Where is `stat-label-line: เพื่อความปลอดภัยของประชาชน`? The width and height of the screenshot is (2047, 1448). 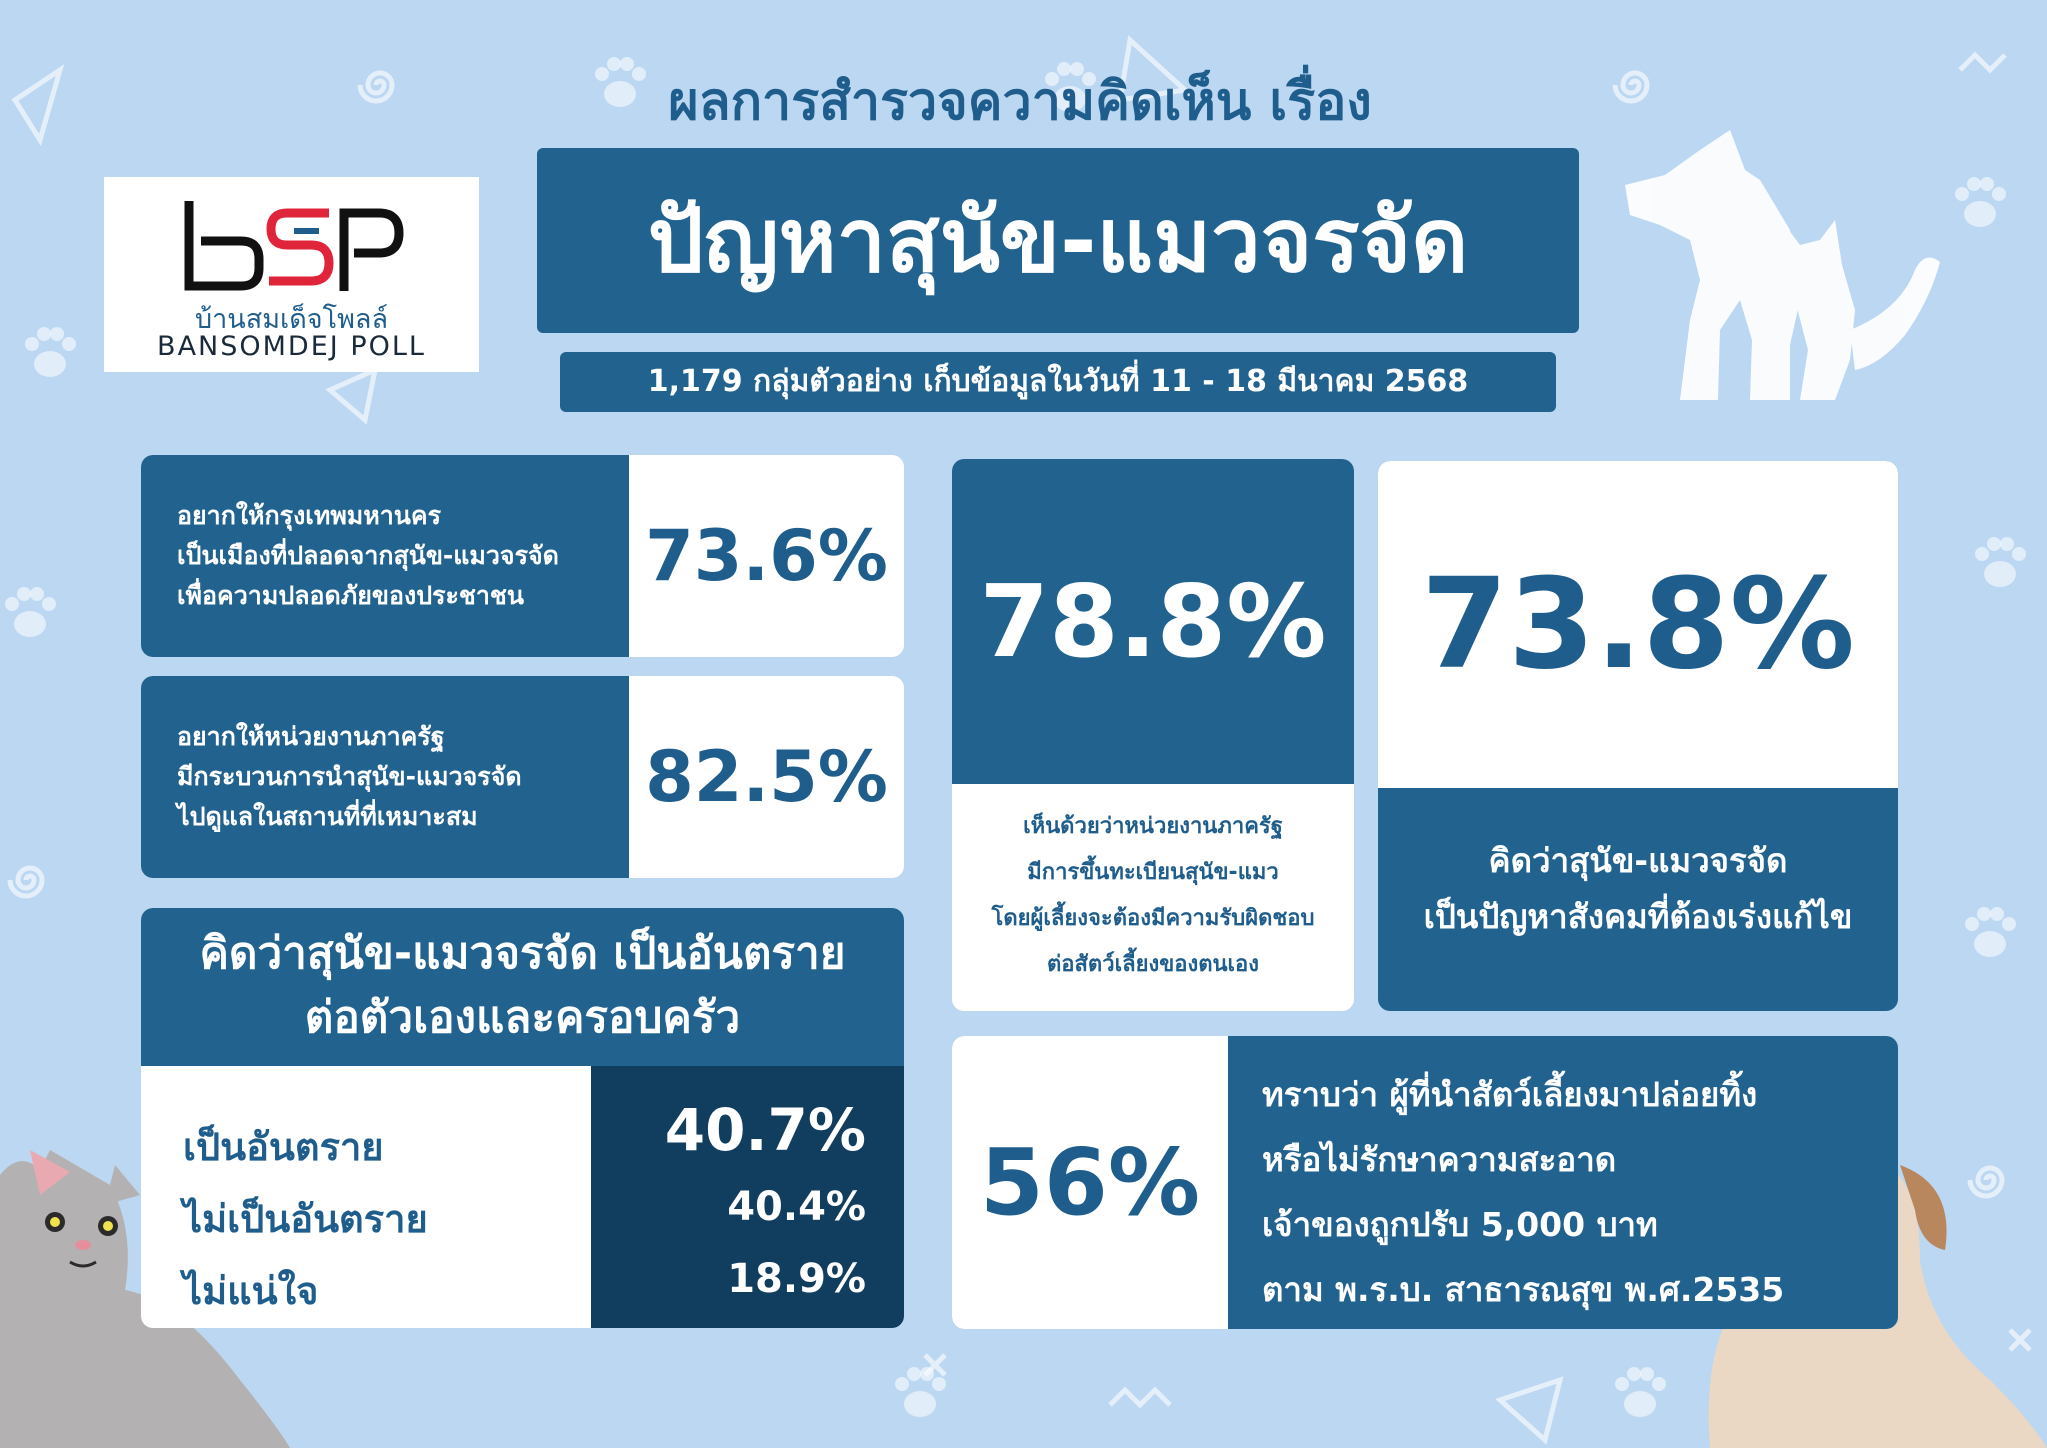 stat-label-line: เพื่อความปลอดภัยของประชาชน is located at coordinates (350, 595).